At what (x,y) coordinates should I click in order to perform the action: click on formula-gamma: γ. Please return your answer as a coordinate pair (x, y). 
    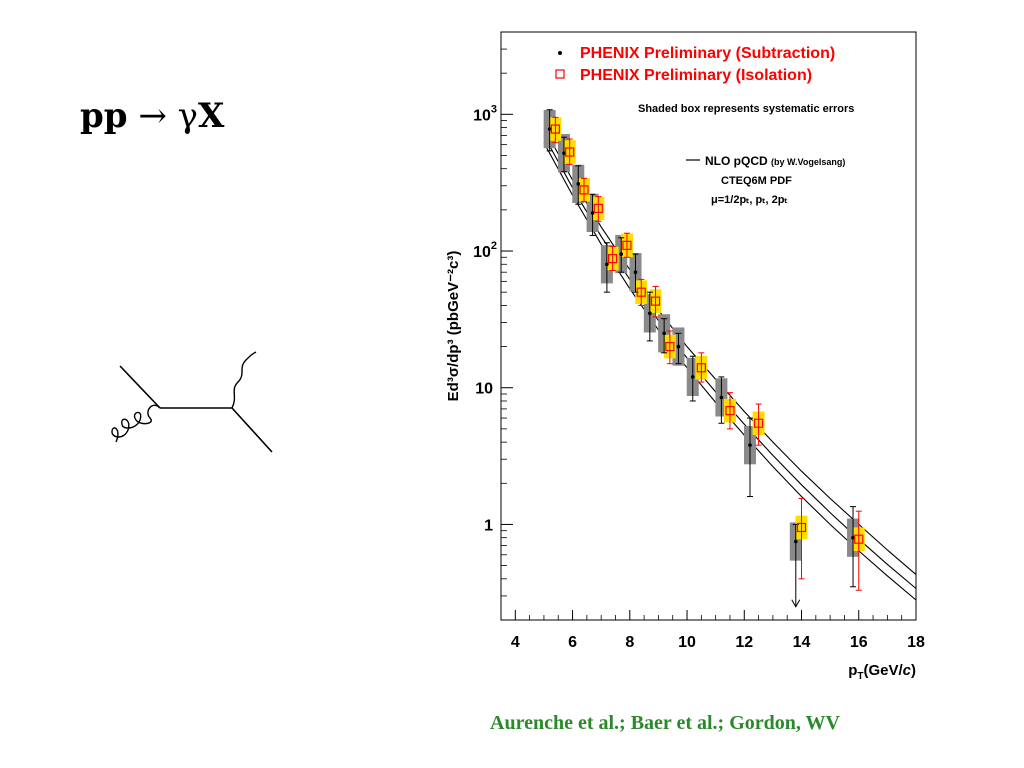
    Looking at the image, I should click on (187, 116).